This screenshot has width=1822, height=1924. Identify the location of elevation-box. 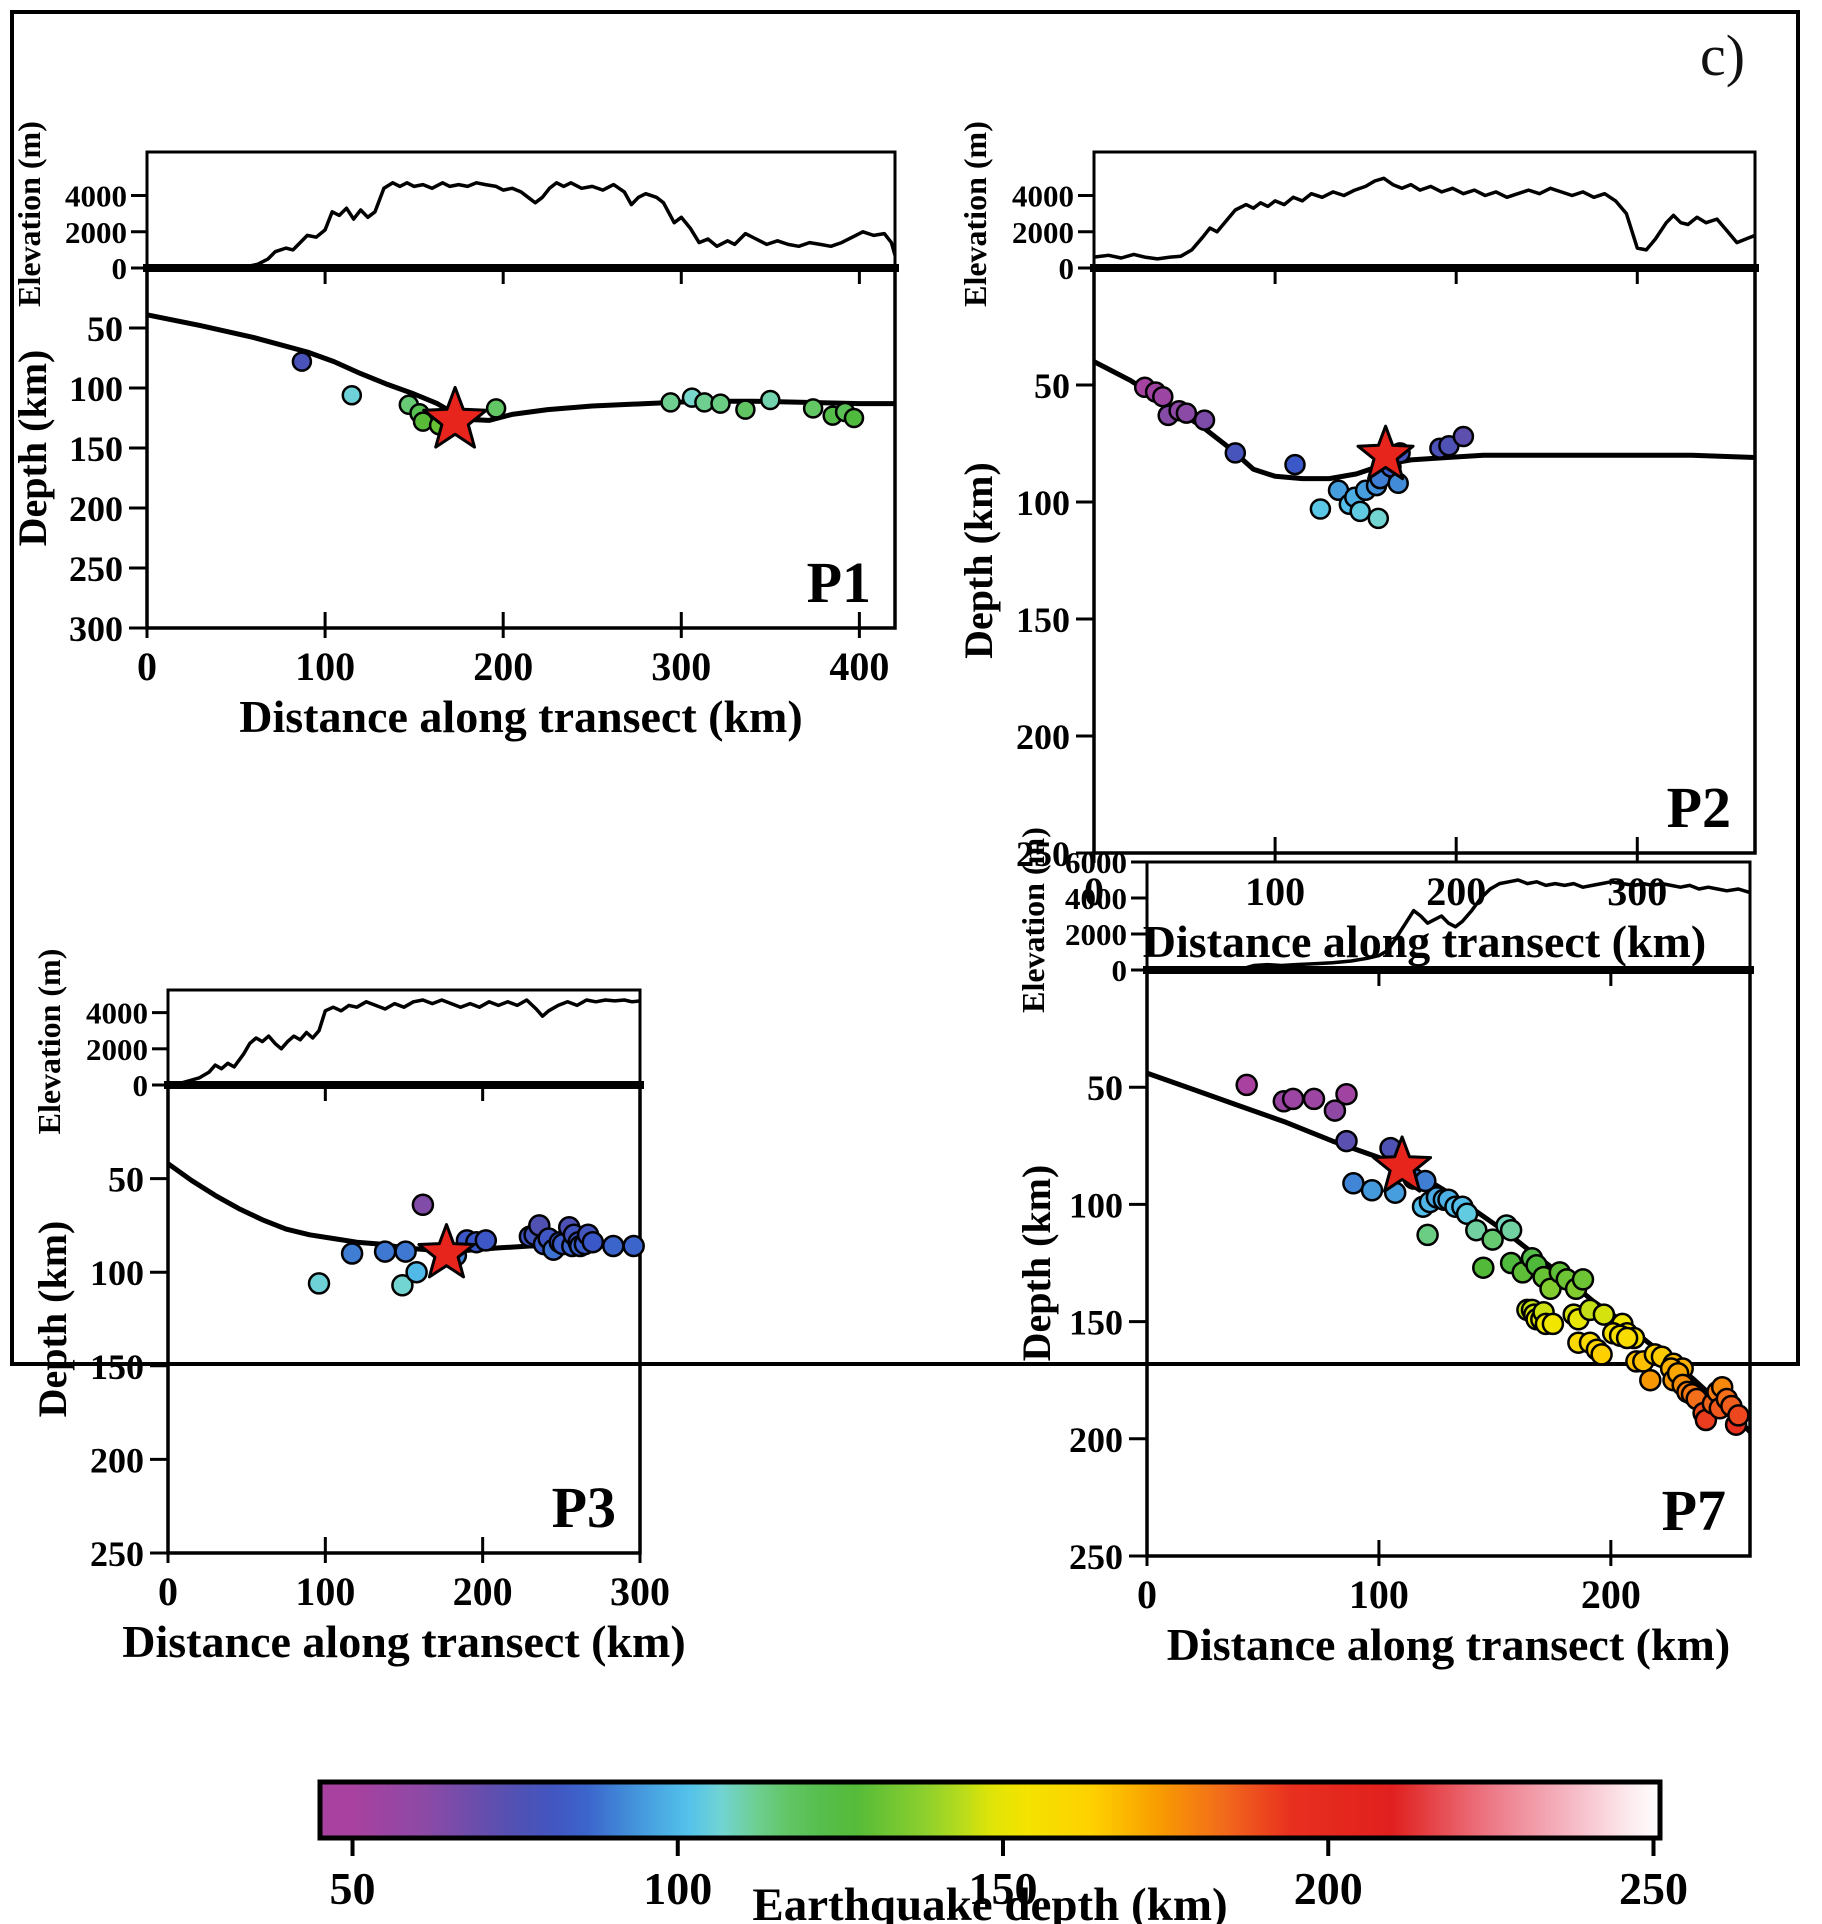
(521, 210).